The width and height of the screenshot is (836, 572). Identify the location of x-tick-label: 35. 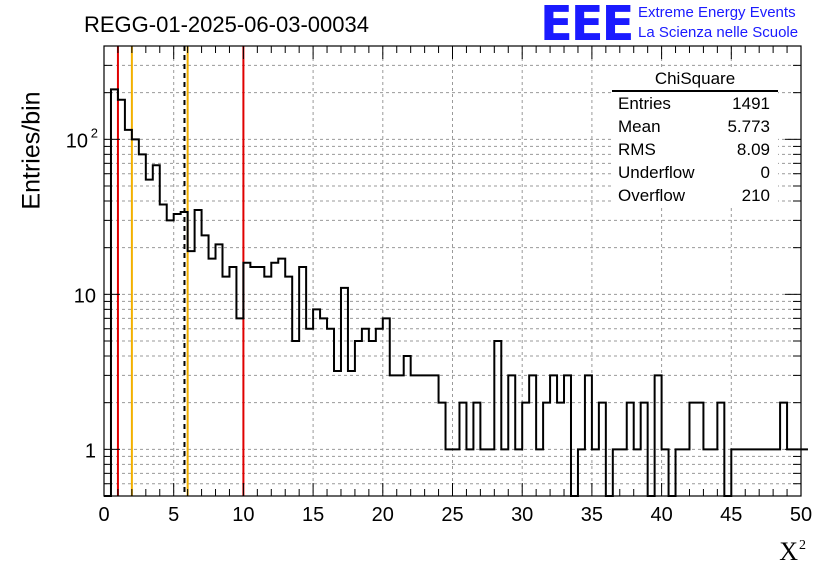
(592, 515).